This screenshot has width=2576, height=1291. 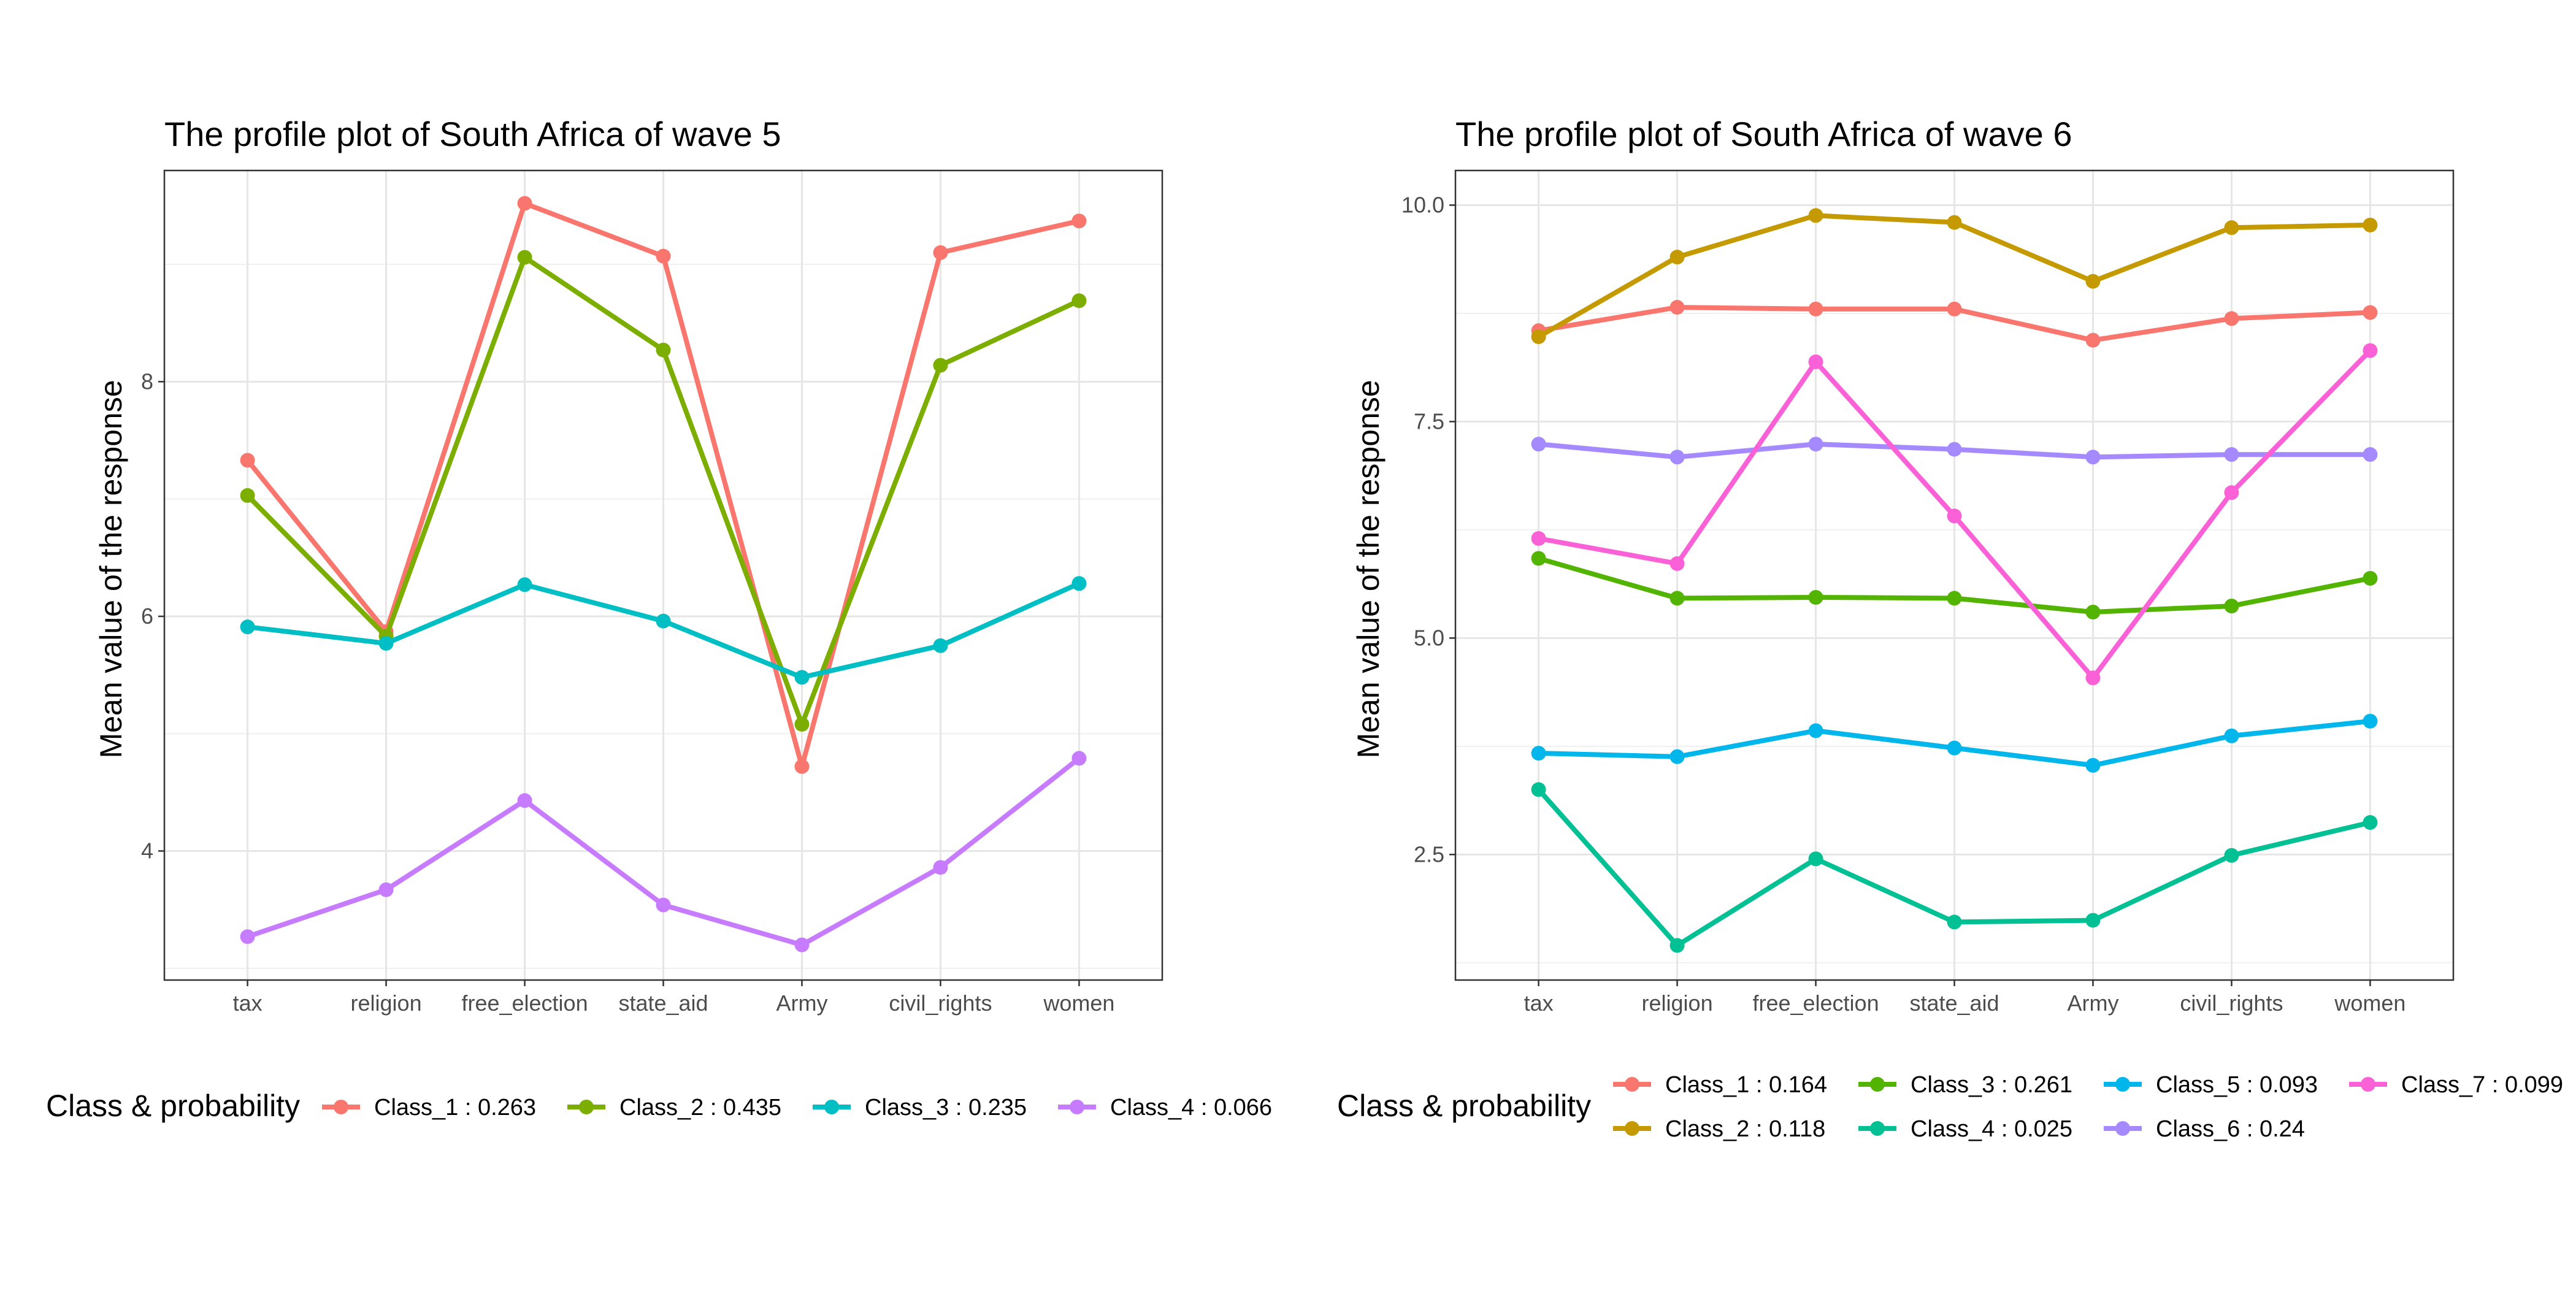 What do you see at coordinates (946, 1108) in the screenshot?
I see `legend-label: Class_3 : 0.235` at bounding box center [946, 1108].